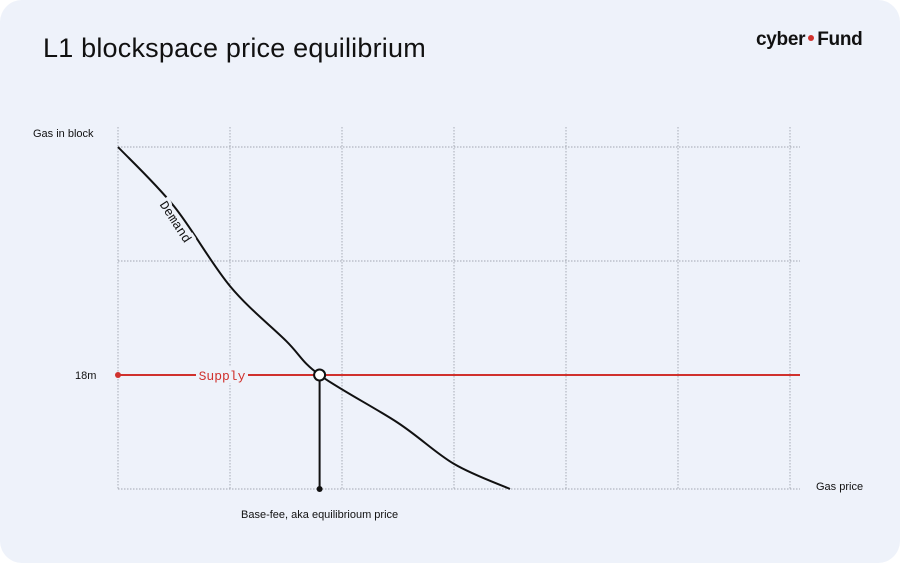 The width and height of the screenshot is (900, 563). I want to click on y-tick-label-18m: 18m, so click(85, 376).